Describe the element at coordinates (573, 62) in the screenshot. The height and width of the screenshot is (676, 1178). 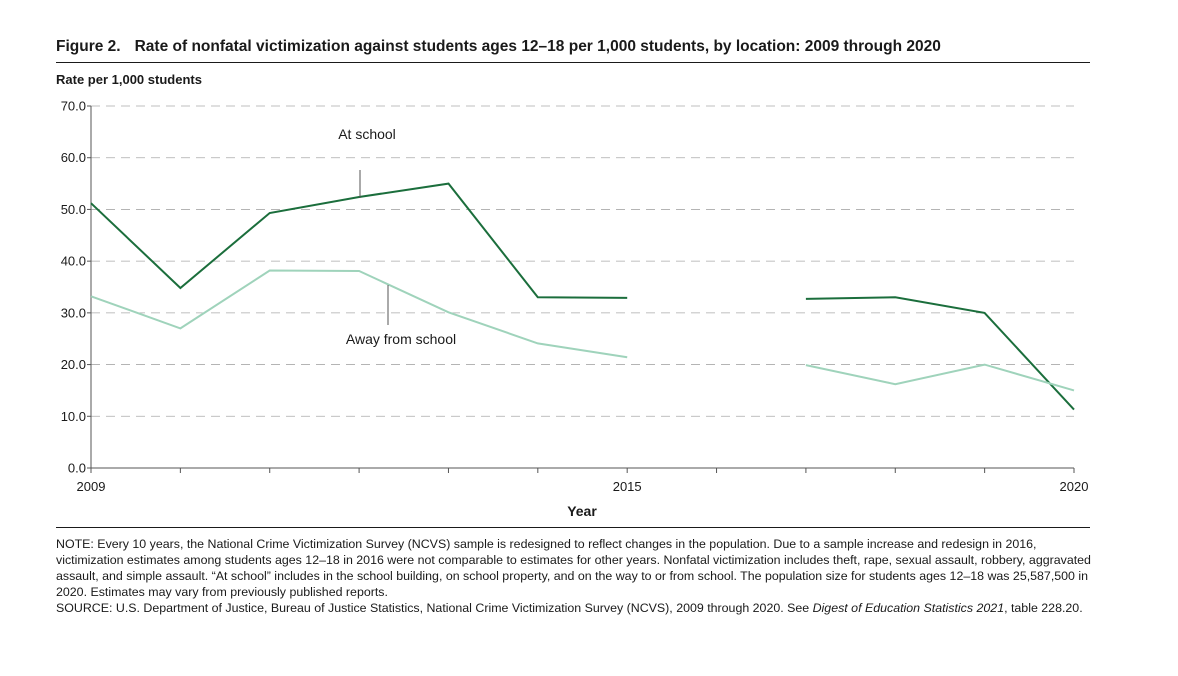
I see `top-rule` at that location.